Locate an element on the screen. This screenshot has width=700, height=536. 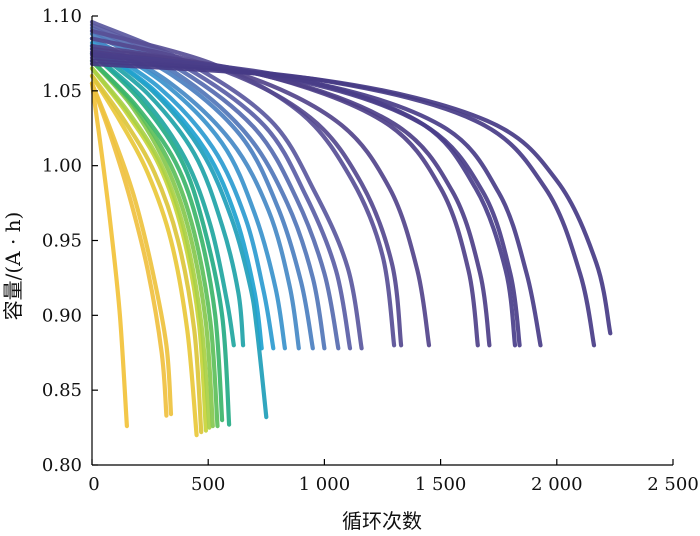
y-tick-label: 0.90 is located at coordinates (62, 315).